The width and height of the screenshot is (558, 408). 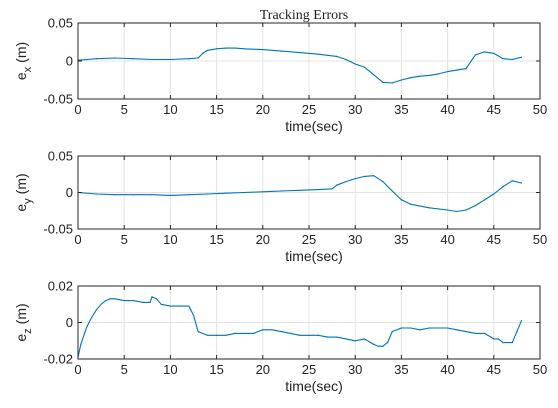 I want to click on ez-xtick-label: 40, so click(x=447, y=369).